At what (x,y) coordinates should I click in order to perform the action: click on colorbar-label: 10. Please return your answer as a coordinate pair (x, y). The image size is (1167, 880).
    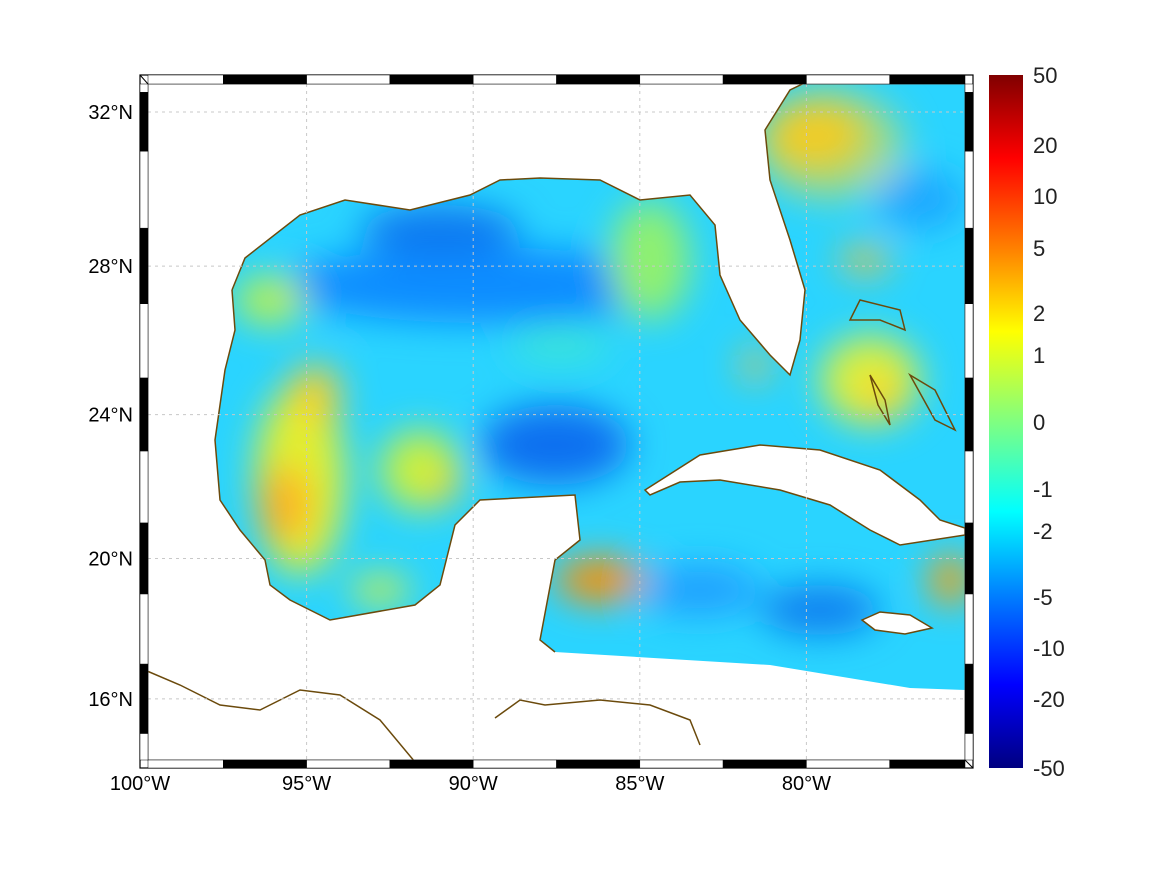
    Looking at the image, I should click on (1045, 196).